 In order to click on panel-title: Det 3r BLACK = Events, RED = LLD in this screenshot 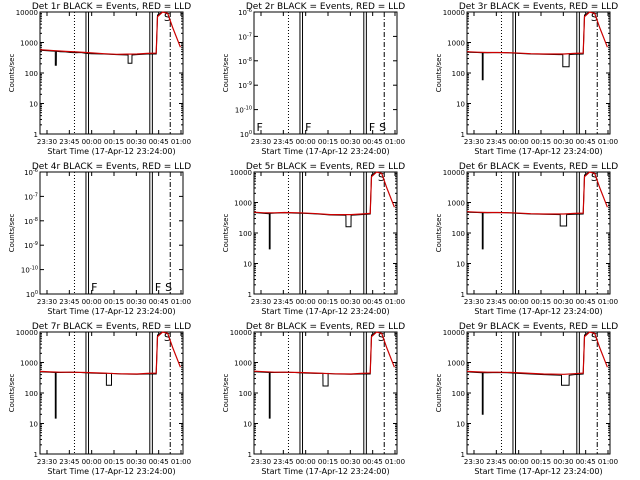, I will do `click(538, 7)`.